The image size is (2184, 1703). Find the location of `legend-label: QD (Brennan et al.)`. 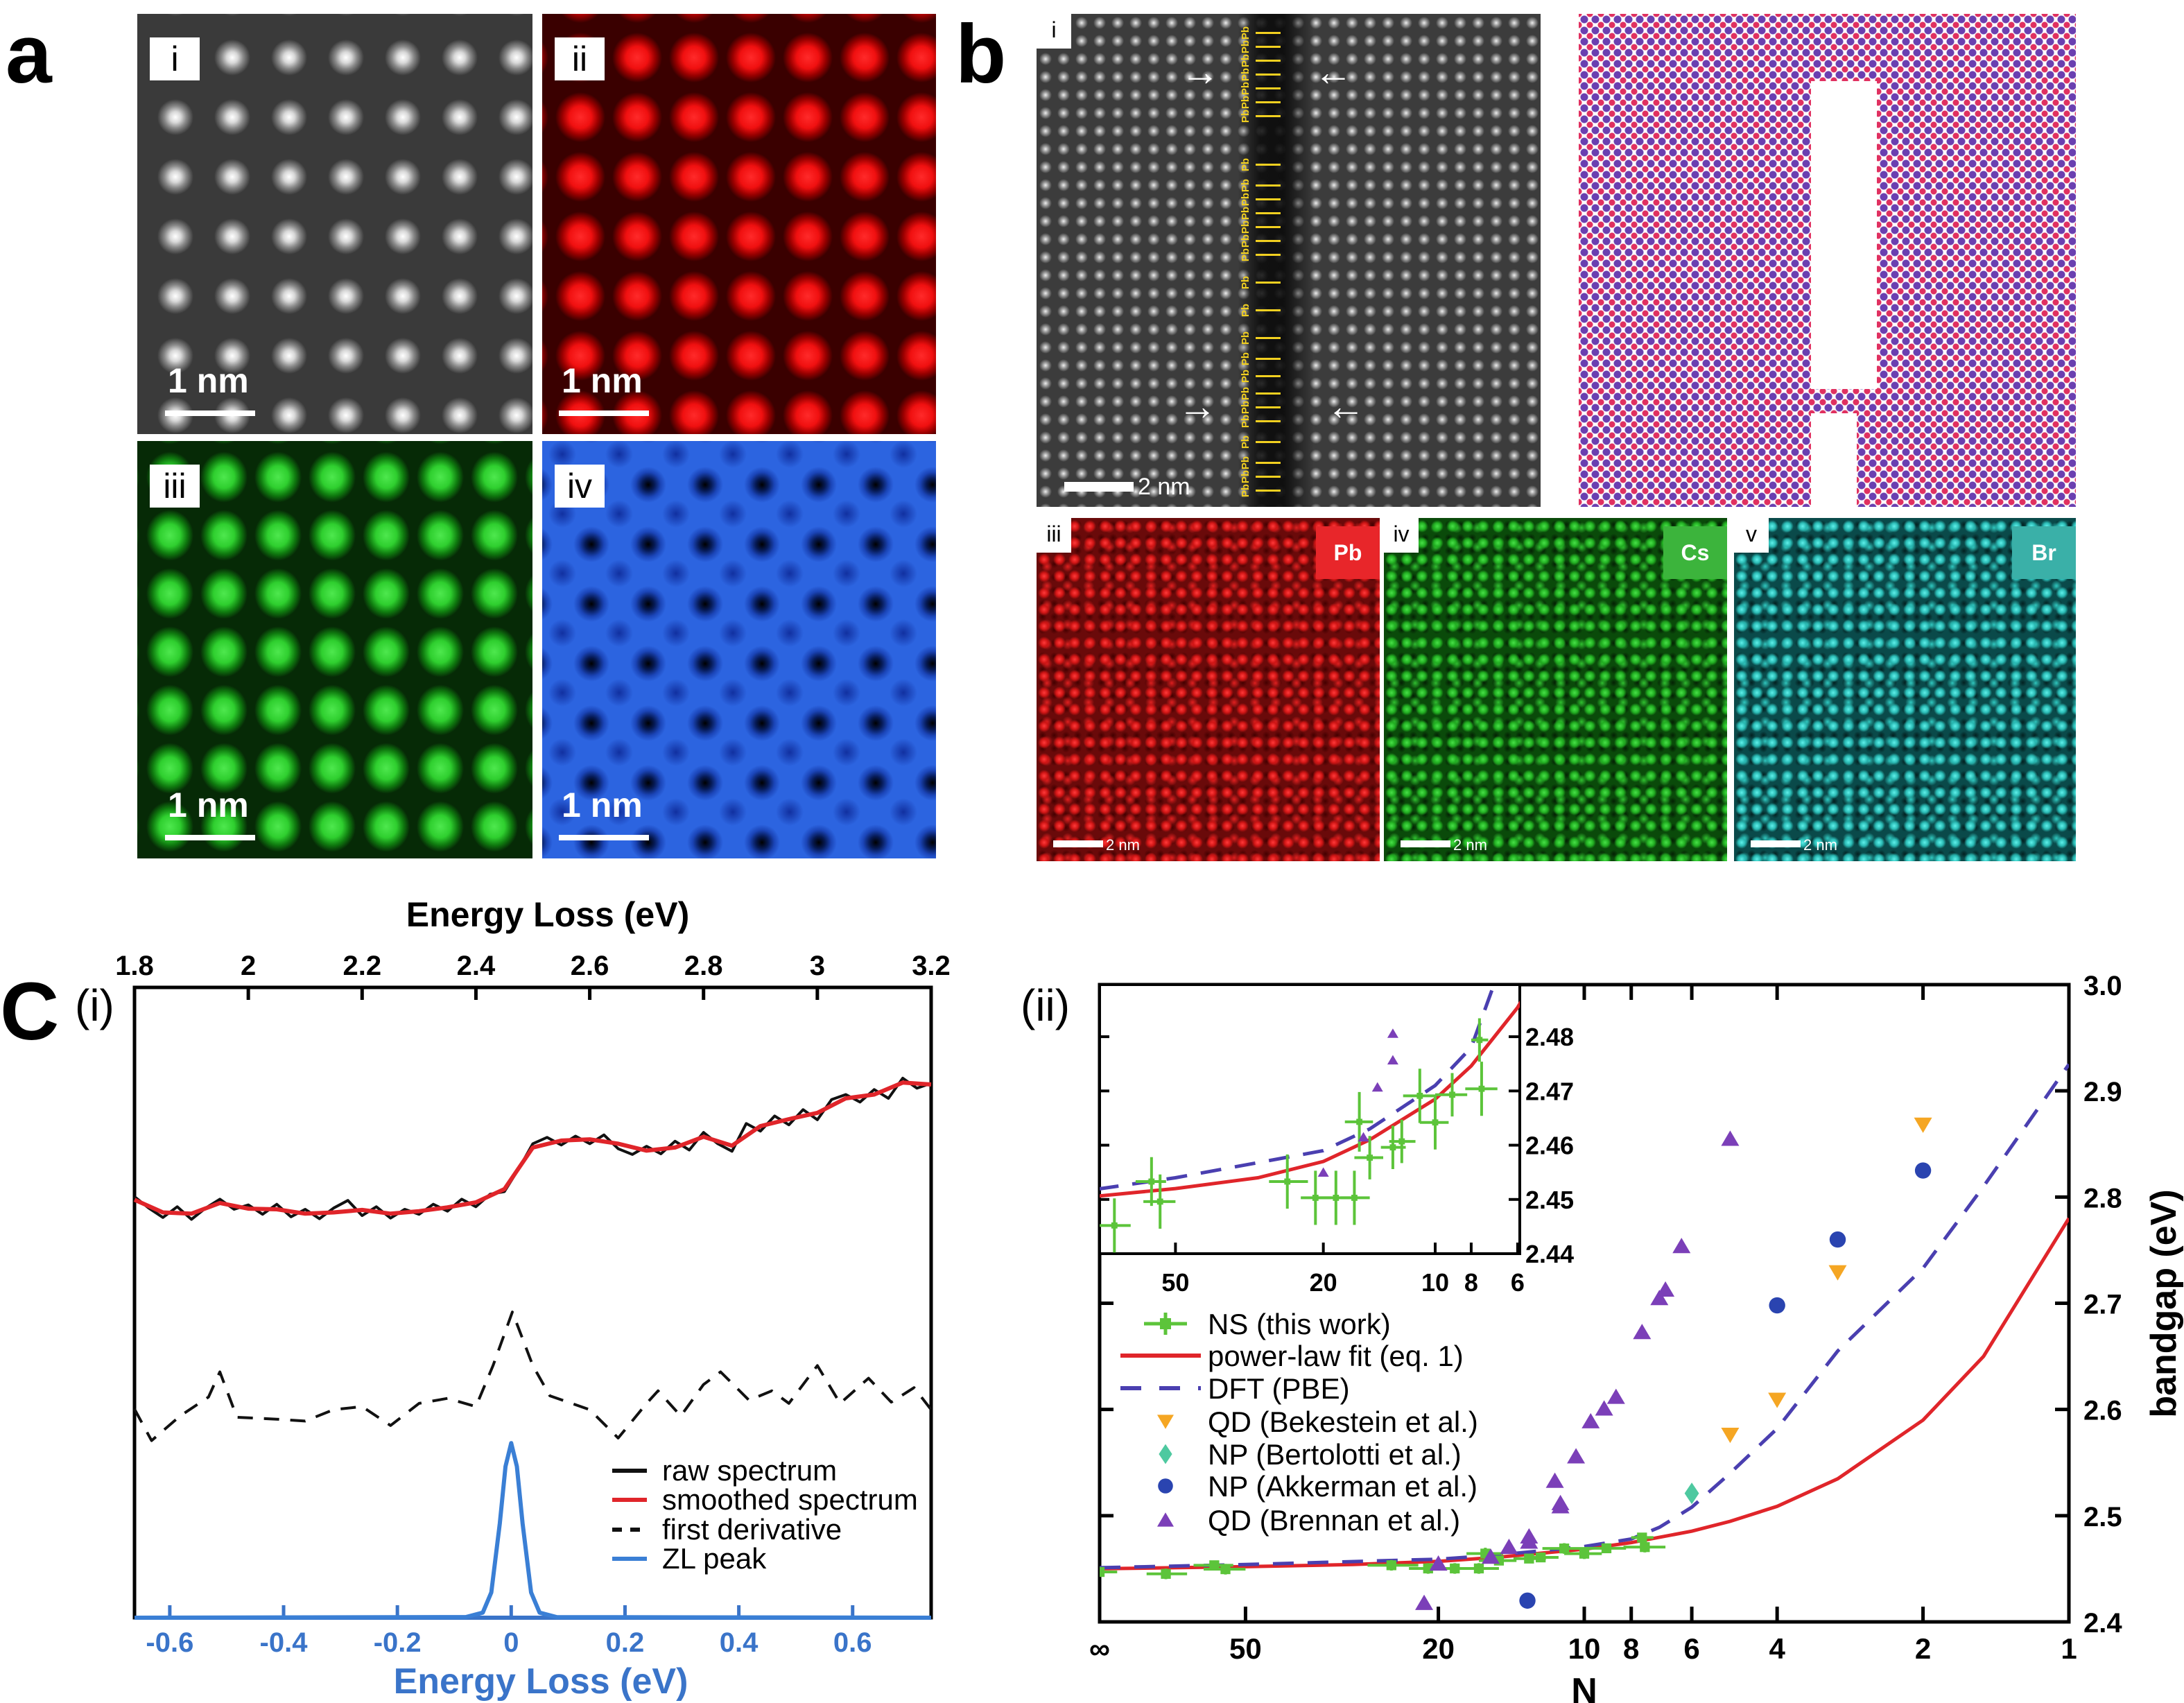

legend-label: QD (Brennan et al.) is located at coordinates (1334, 1520).